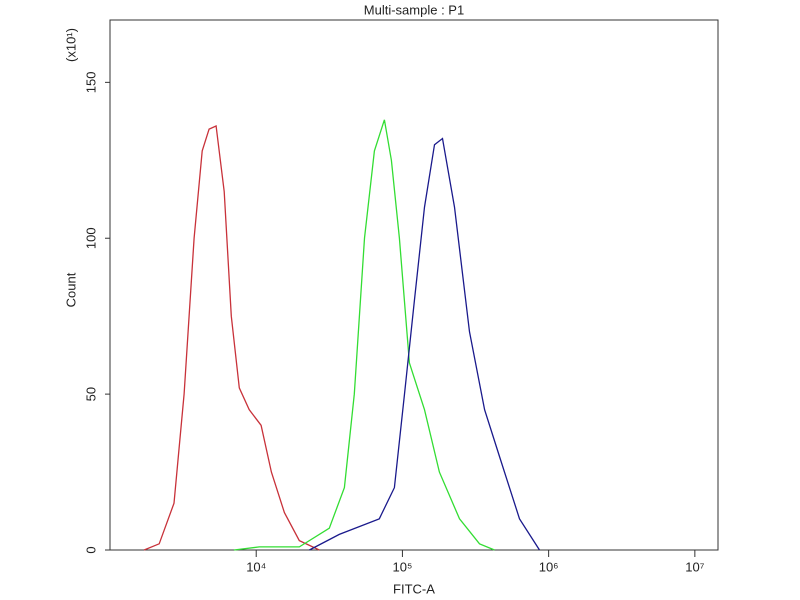  What do you see at coordinates (90, 394) in the screenshot?
I see `y-tick-label: 50` at bounding box center [90, 394].